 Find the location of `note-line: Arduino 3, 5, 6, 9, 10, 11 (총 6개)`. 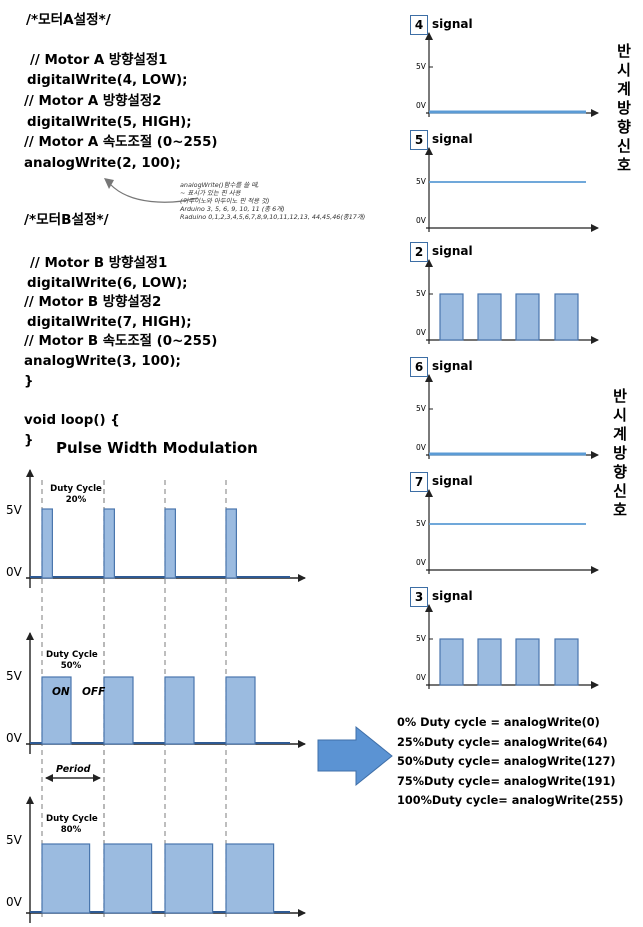

note-line: Arduino 3, 5, 6, 9, 10, 11 (총 6개) is located at coordinates (232, 209).